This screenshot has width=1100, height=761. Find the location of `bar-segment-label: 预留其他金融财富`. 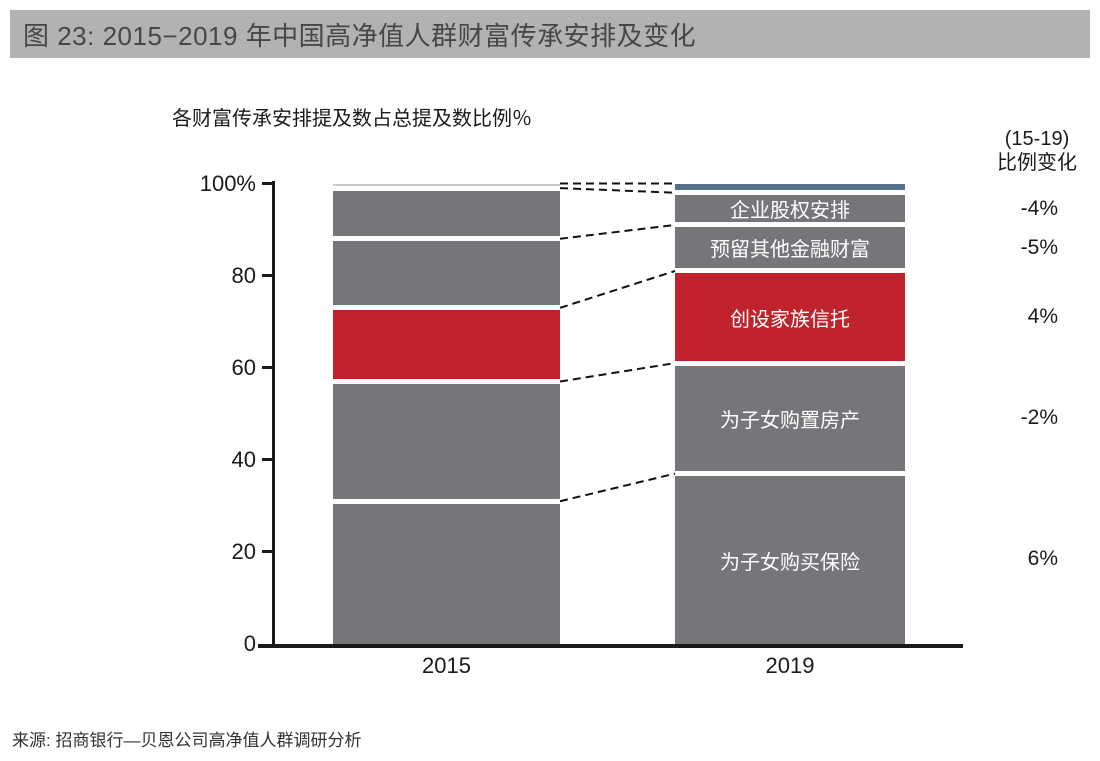

bar-segment-label: 预留其他金融财富 is located at coordinates (790, 250).